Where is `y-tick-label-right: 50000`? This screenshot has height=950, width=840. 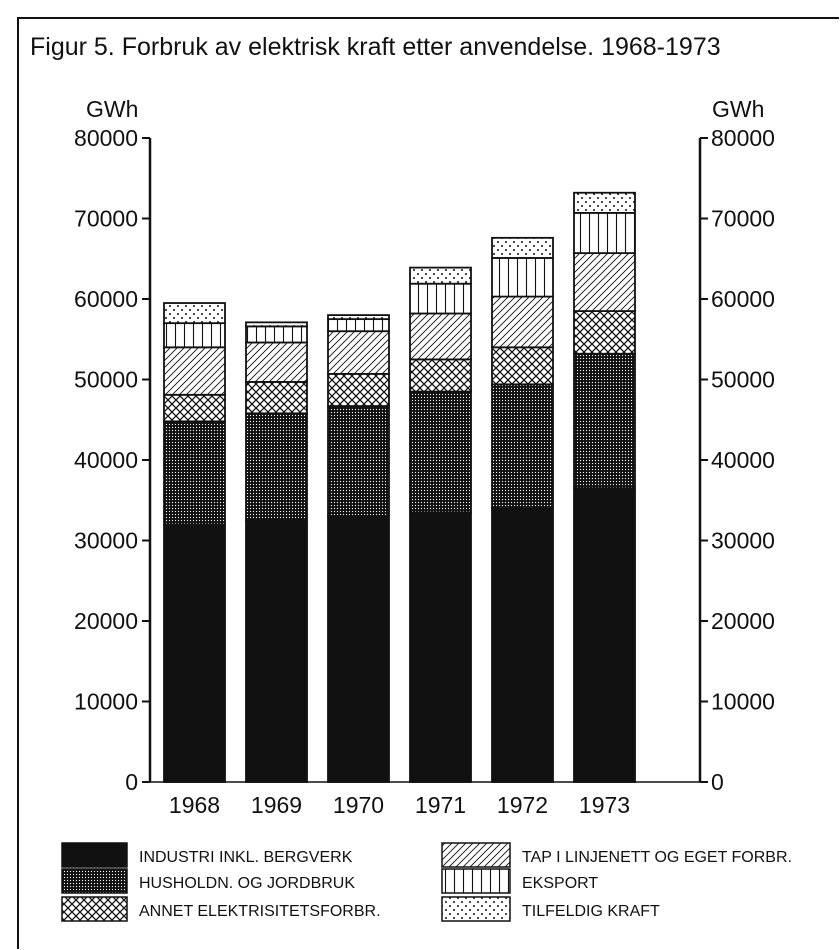 y-tick-label-right: 50000 is located at coordinates (743, 380).